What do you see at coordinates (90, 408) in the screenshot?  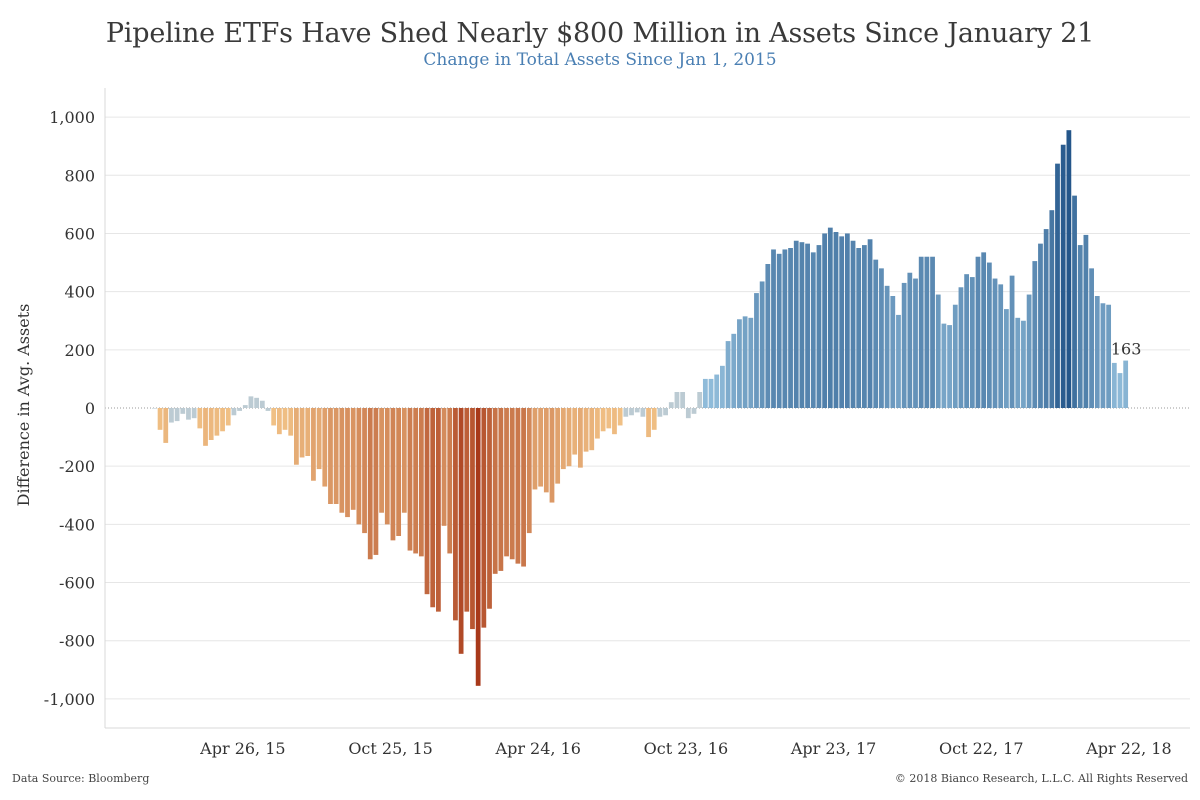 I see `y-tick-label: 0` at bounding box center [90, 408].